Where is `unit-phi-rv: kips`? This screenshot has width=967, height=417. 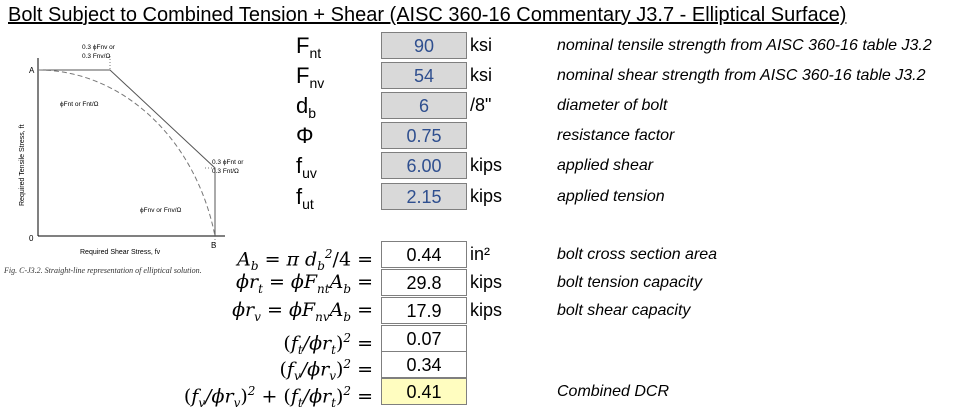 unit-phi-rv: kips is located at coordinates (486, 310).